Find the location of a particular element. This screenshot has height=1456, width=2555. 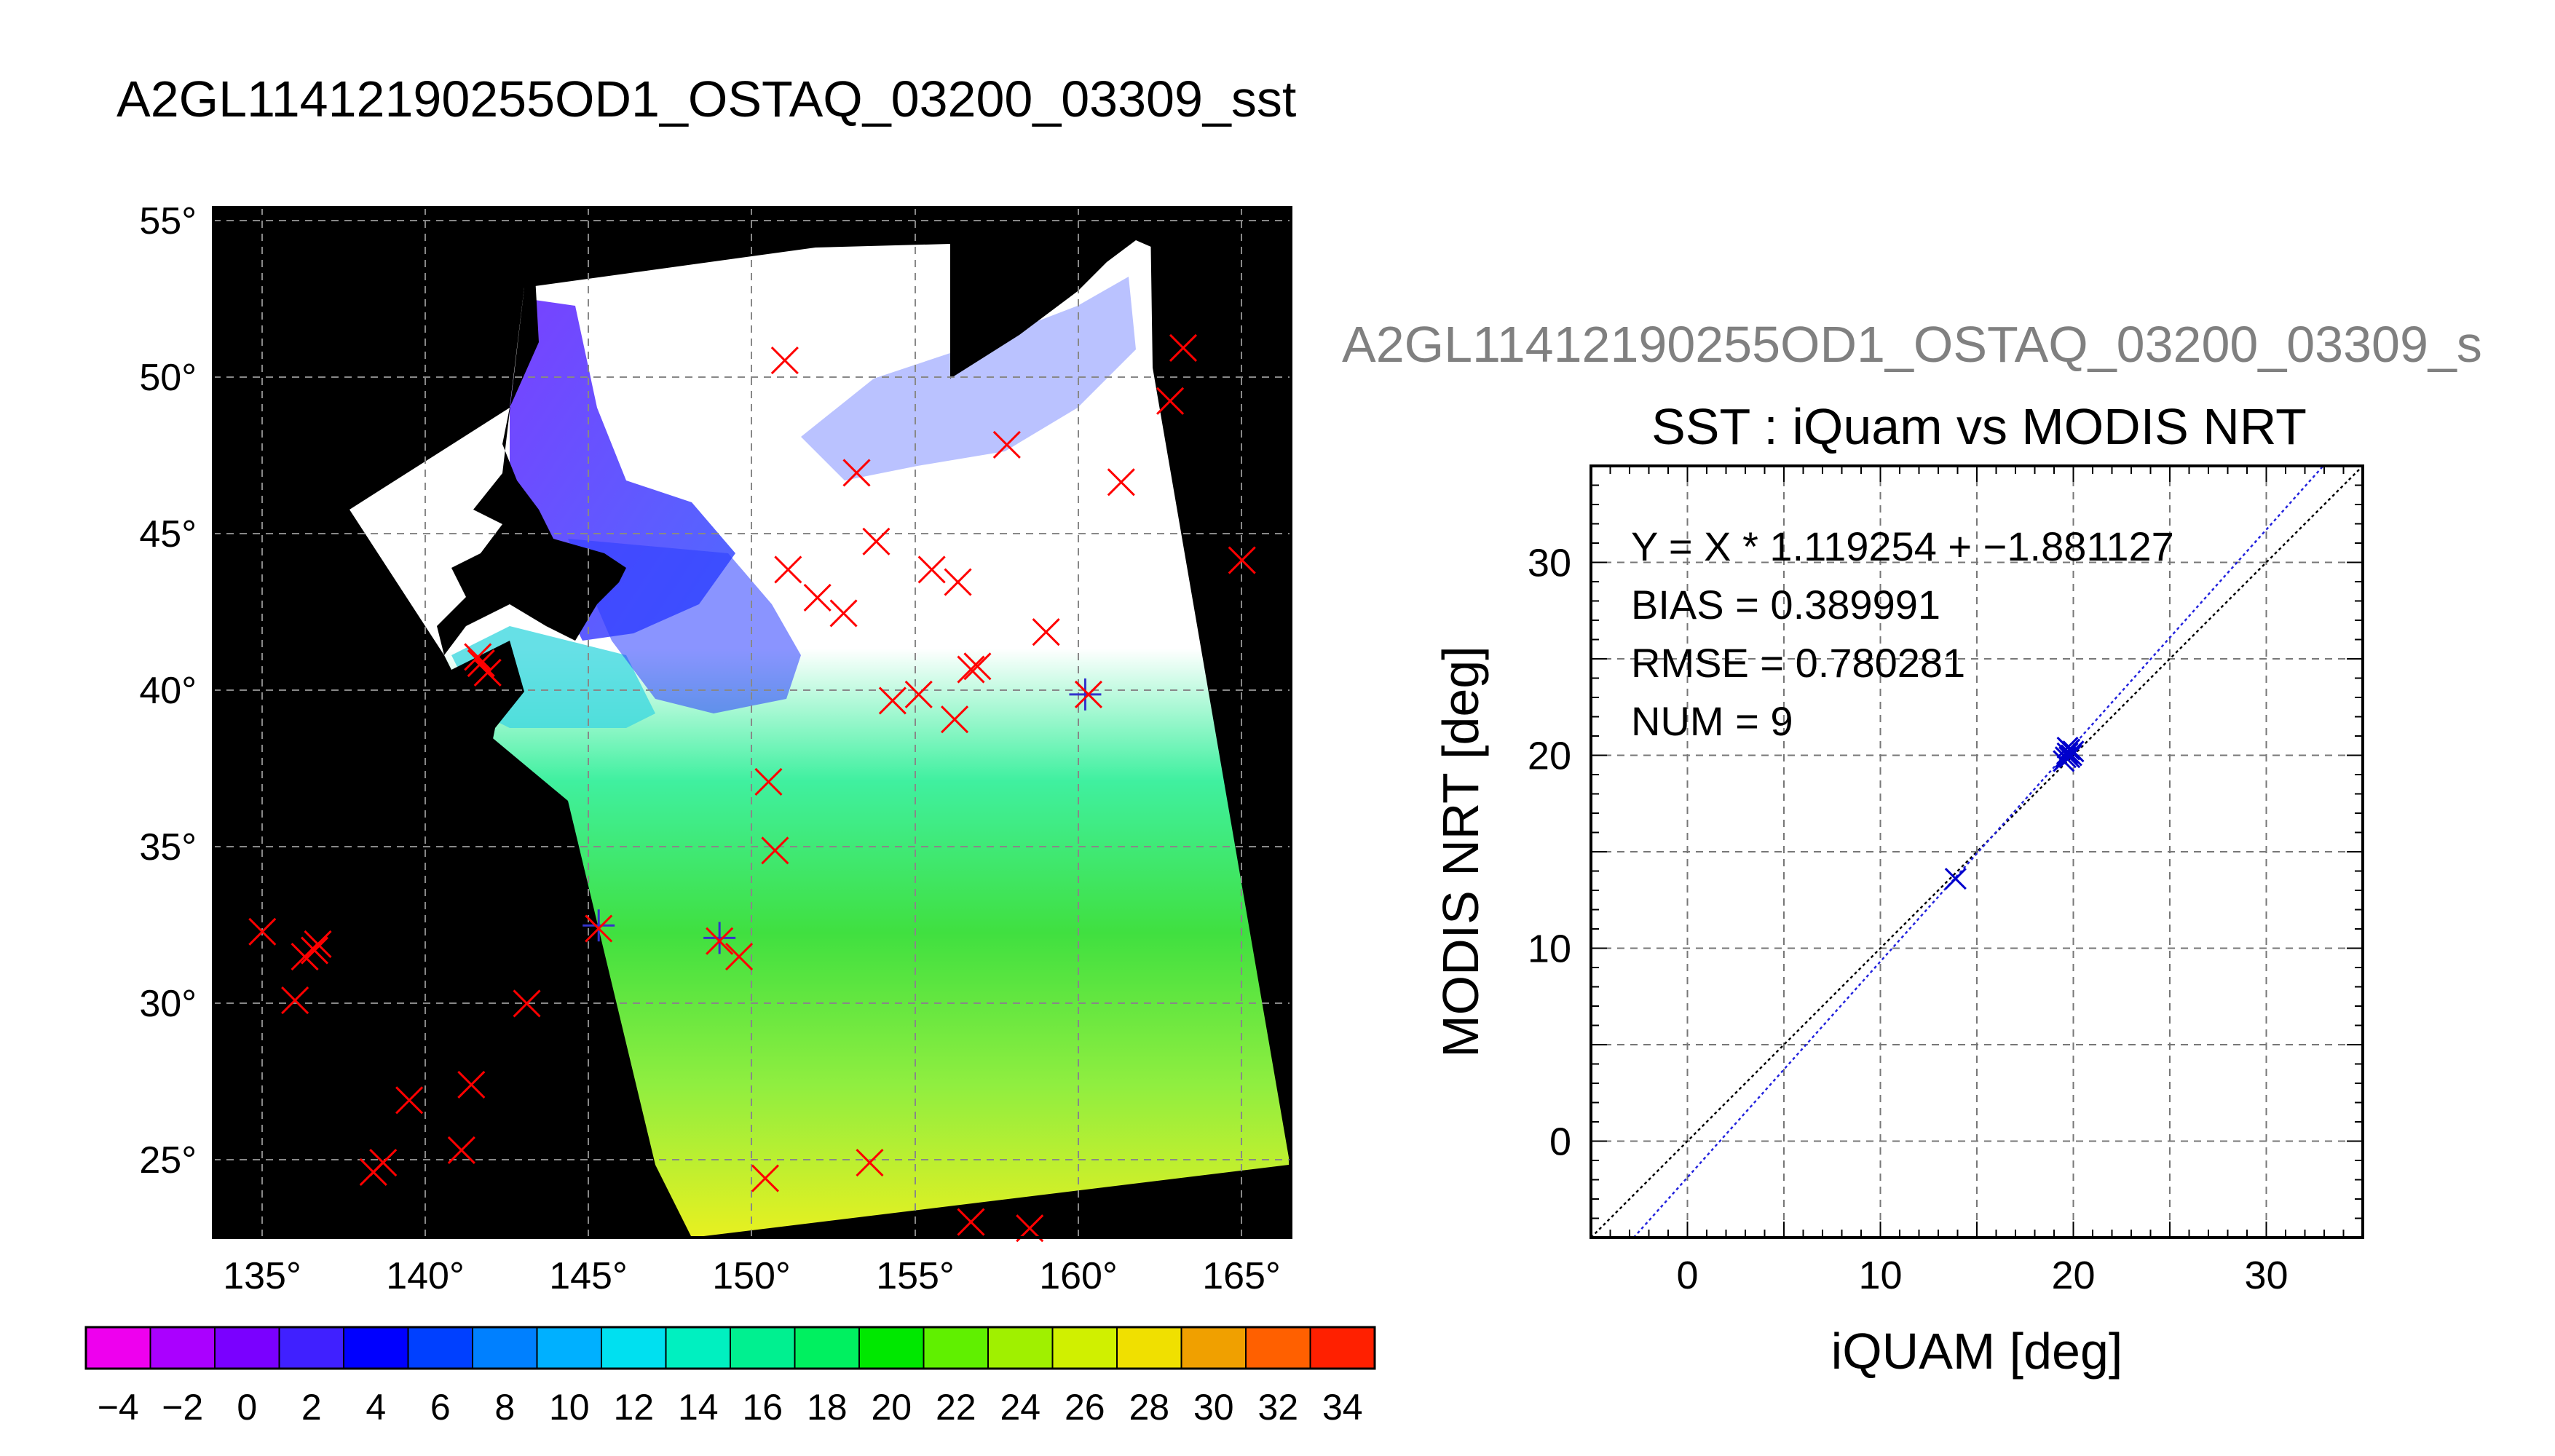

colorbar-tick-label: 18 is located at coordinates (827, 1407).